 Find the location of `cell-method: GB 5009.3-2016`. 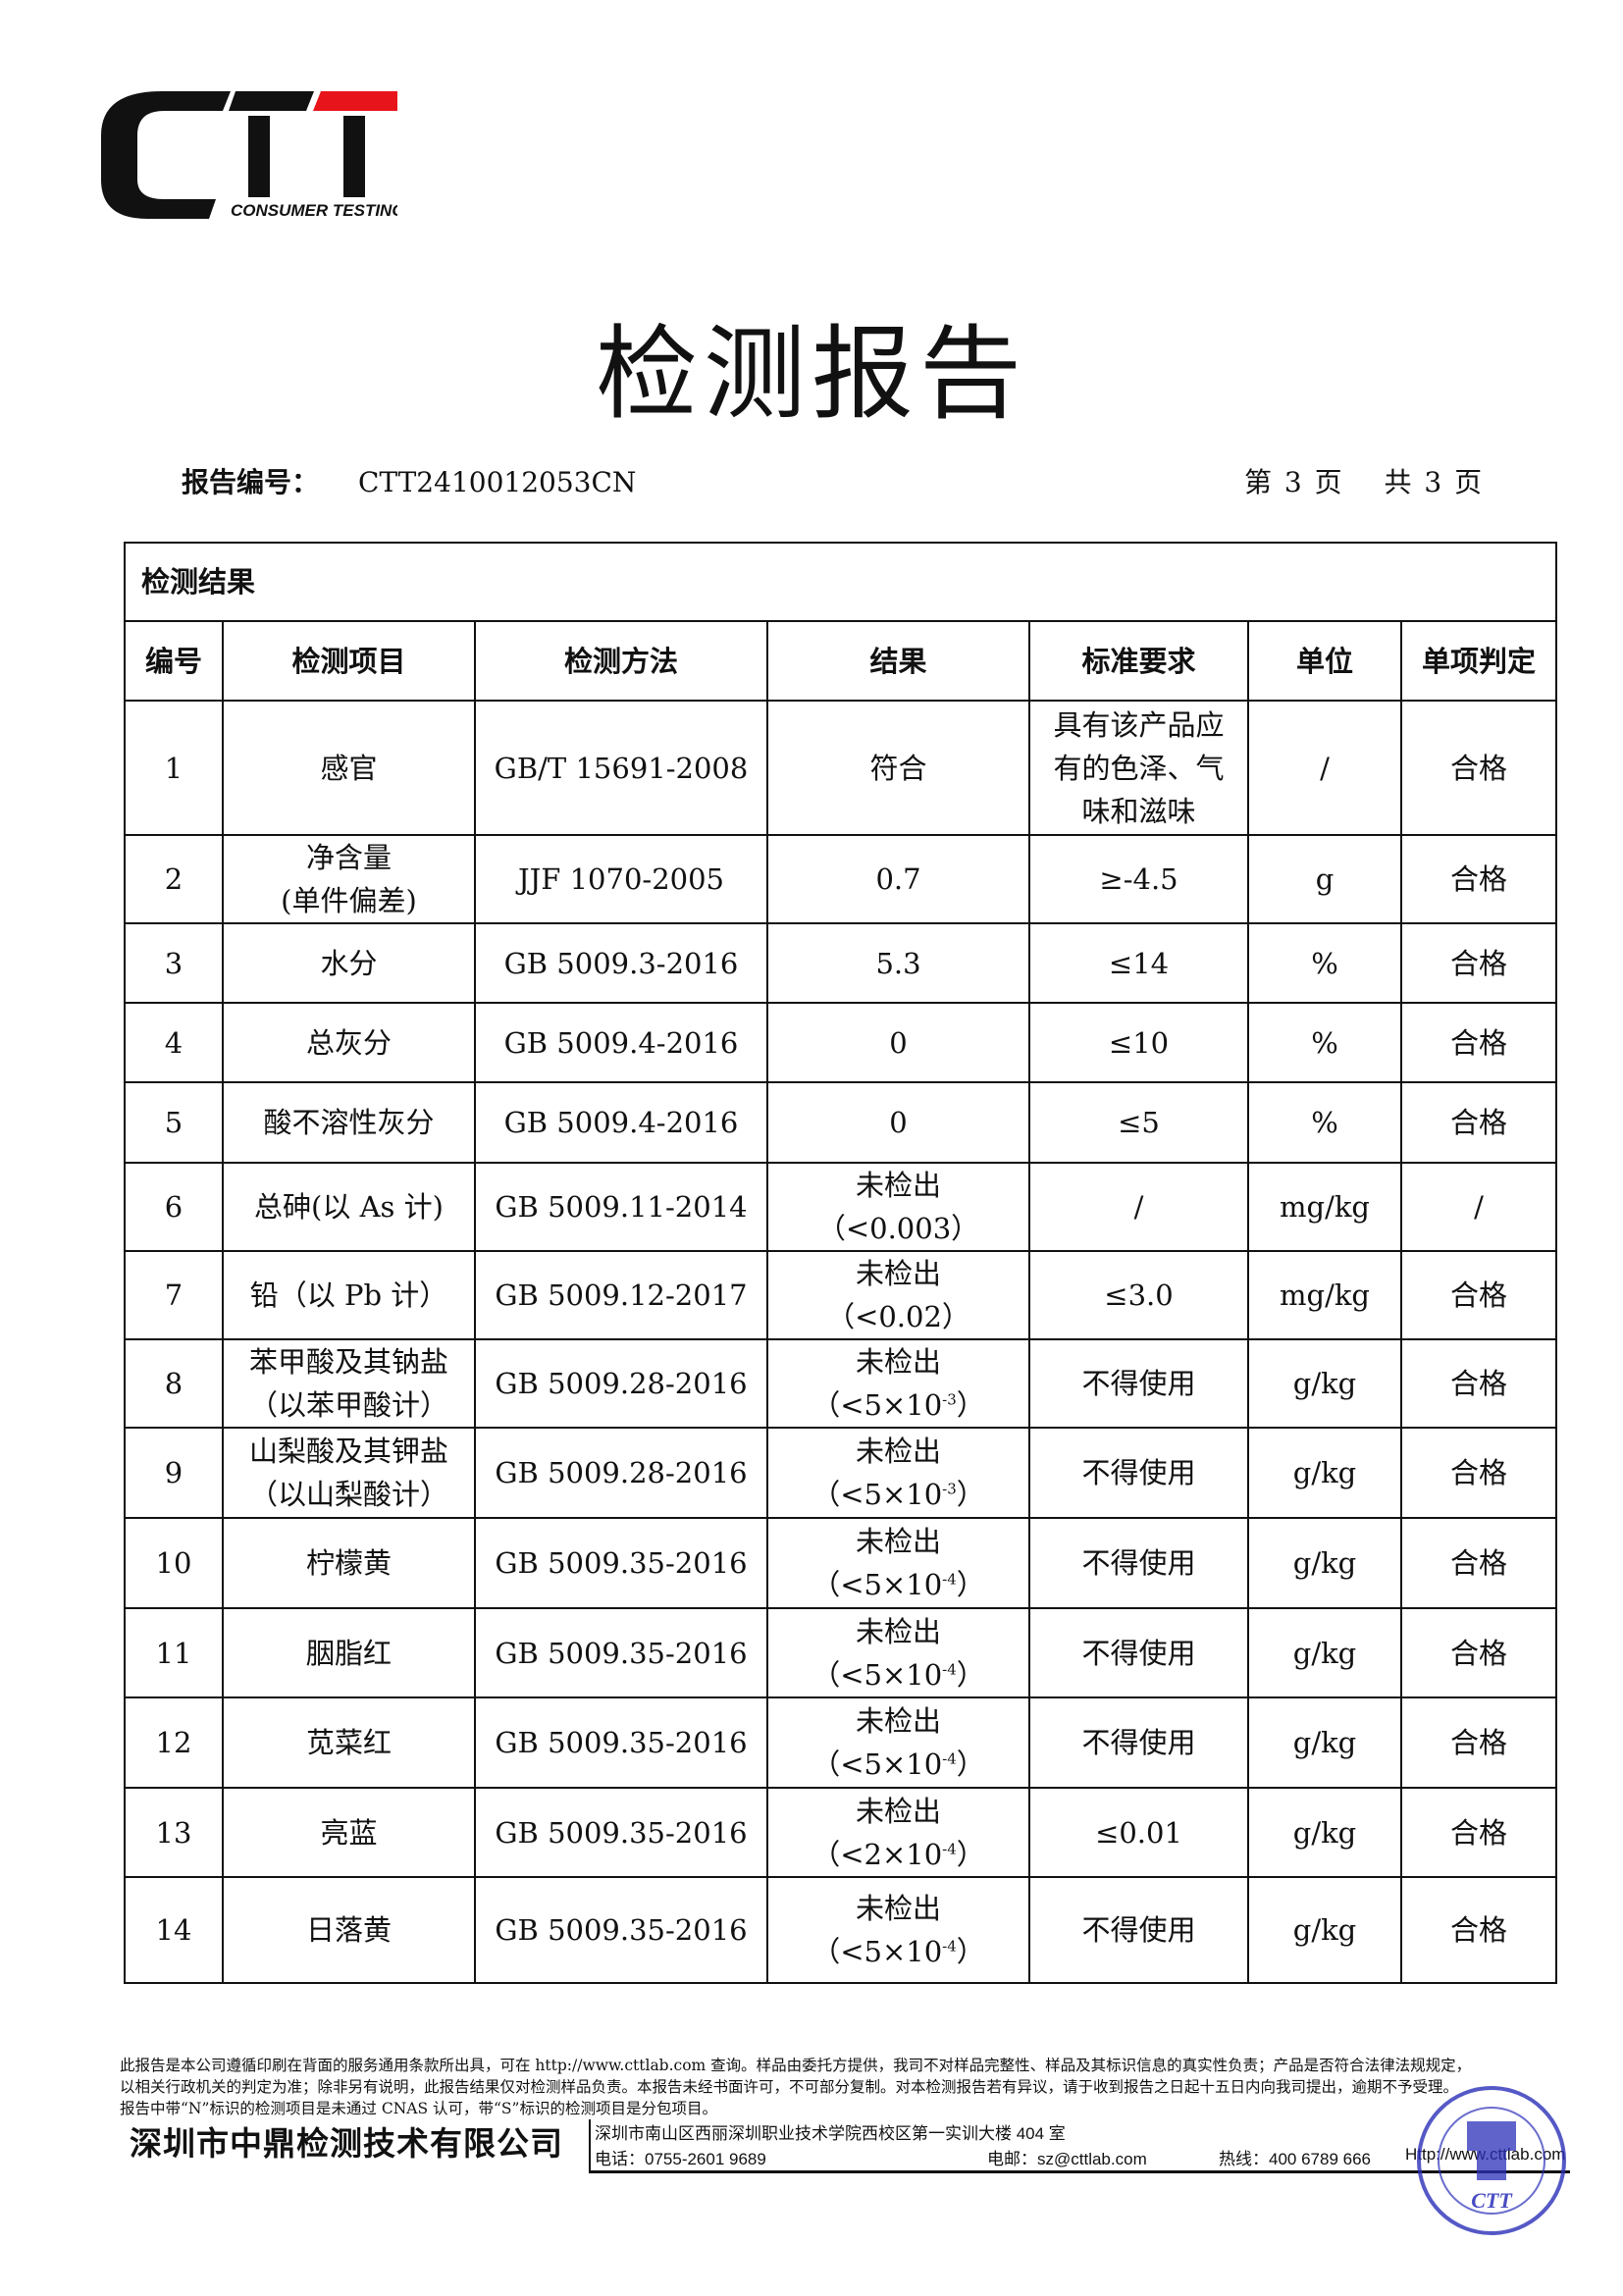

cell-method: GB 5009.3-2016 is located at coordinates (621, 963).